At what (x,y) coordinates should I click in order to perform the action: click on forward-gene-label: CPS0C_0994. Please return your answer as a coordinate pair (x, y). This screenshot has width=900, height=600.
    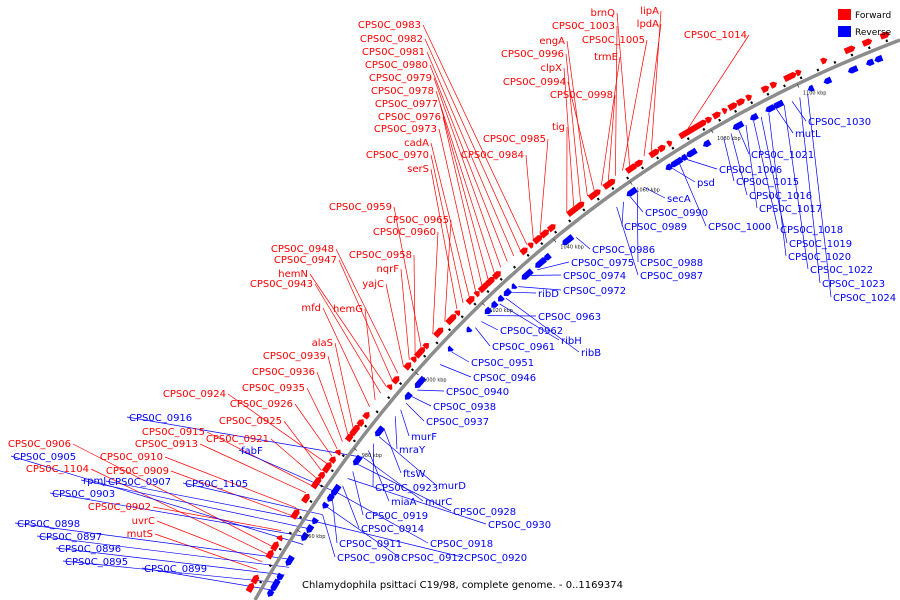
    Looking at the image, I should click on (534, 82).